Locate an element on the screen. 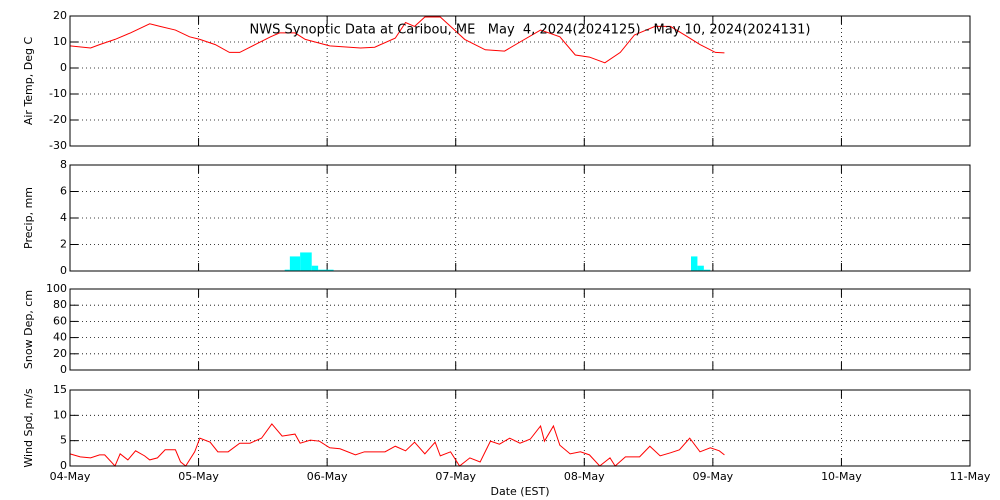  y-tick-label: 15 is located at coordinates (60, 389).